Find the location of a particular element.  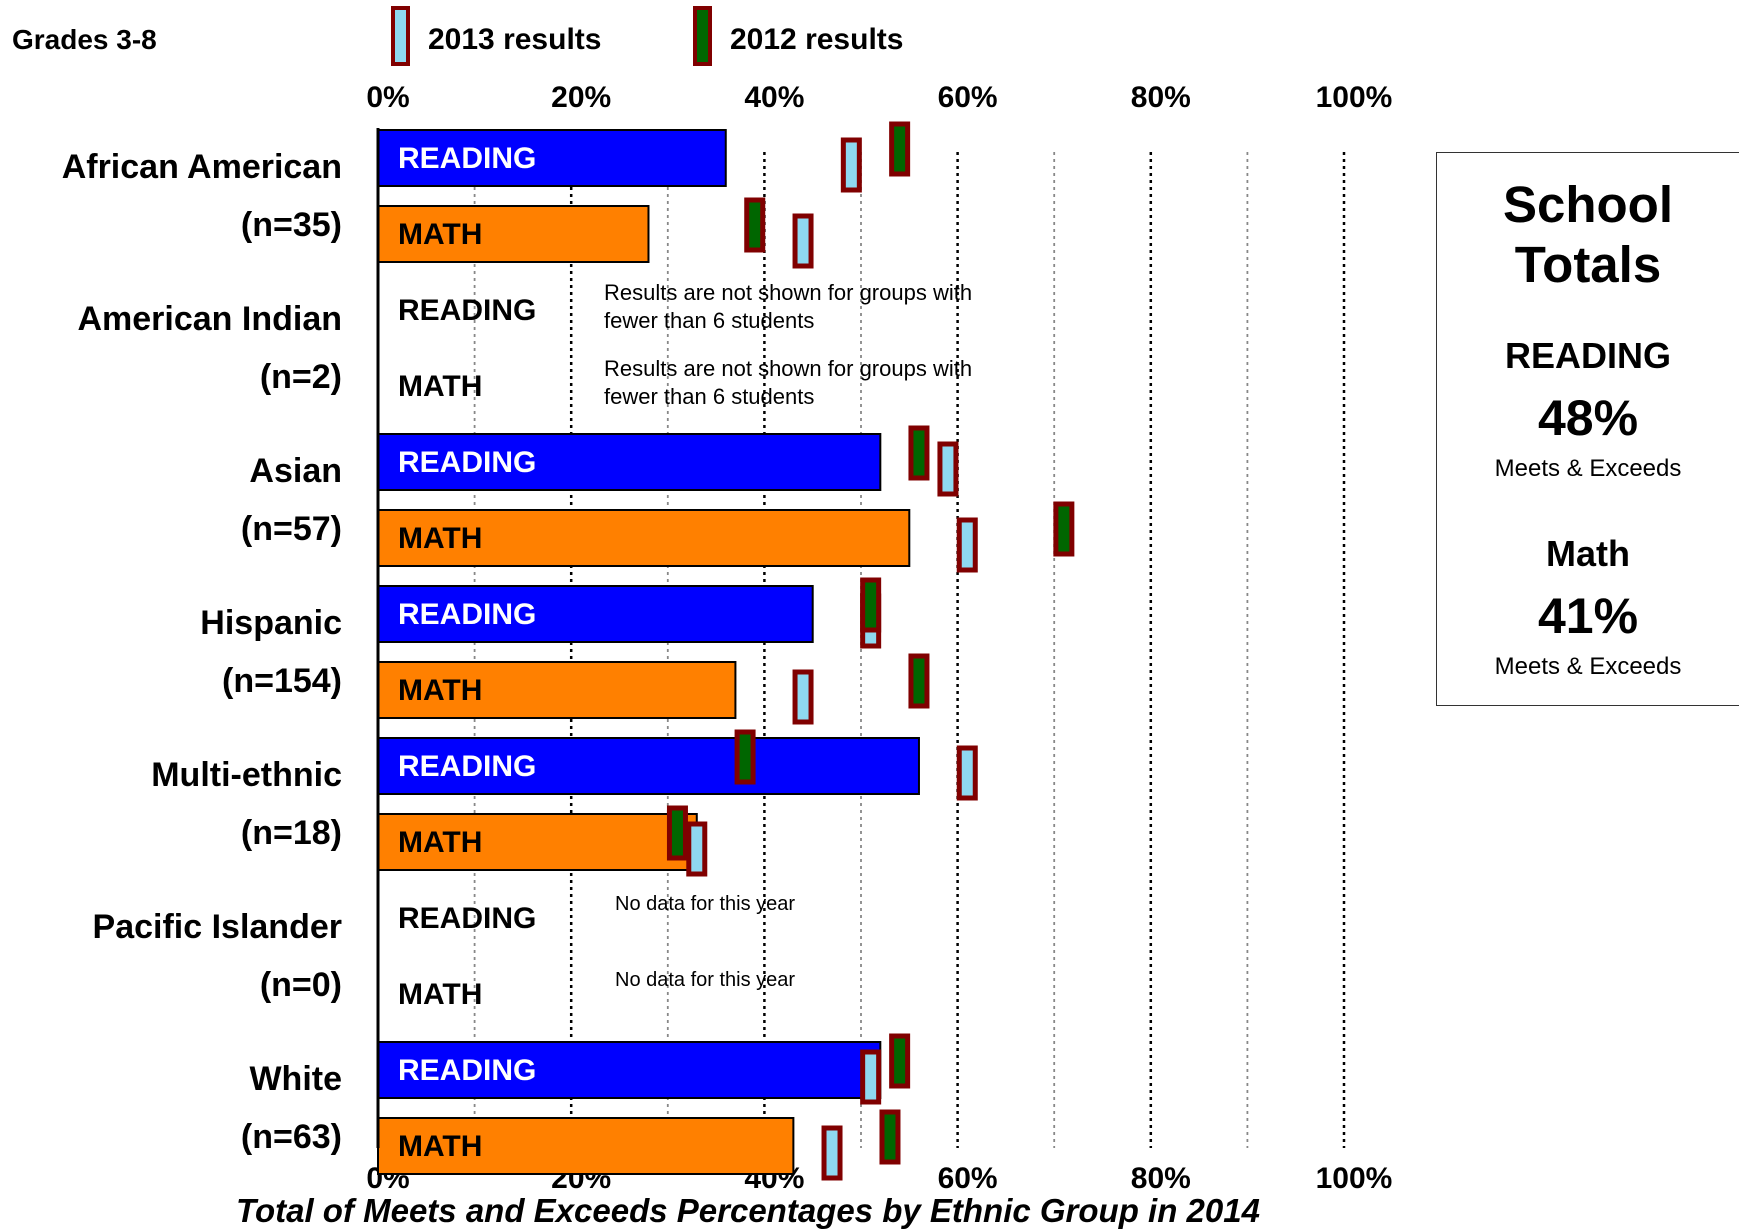

x-axis-bottom-ticks: 0% 20% 40% 60% 80% 100% is located at coordinates (879, 1178).